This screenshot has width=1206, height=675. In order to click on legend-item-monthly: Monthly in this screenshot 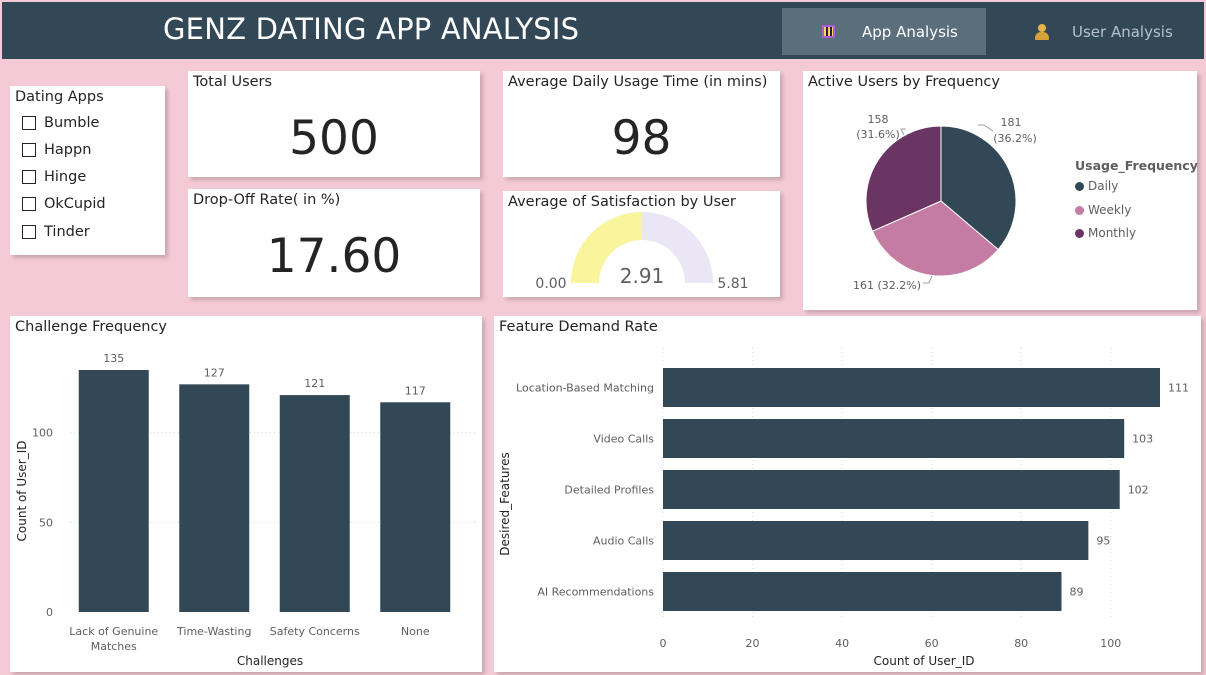, I will do `click(1105, 233)`.